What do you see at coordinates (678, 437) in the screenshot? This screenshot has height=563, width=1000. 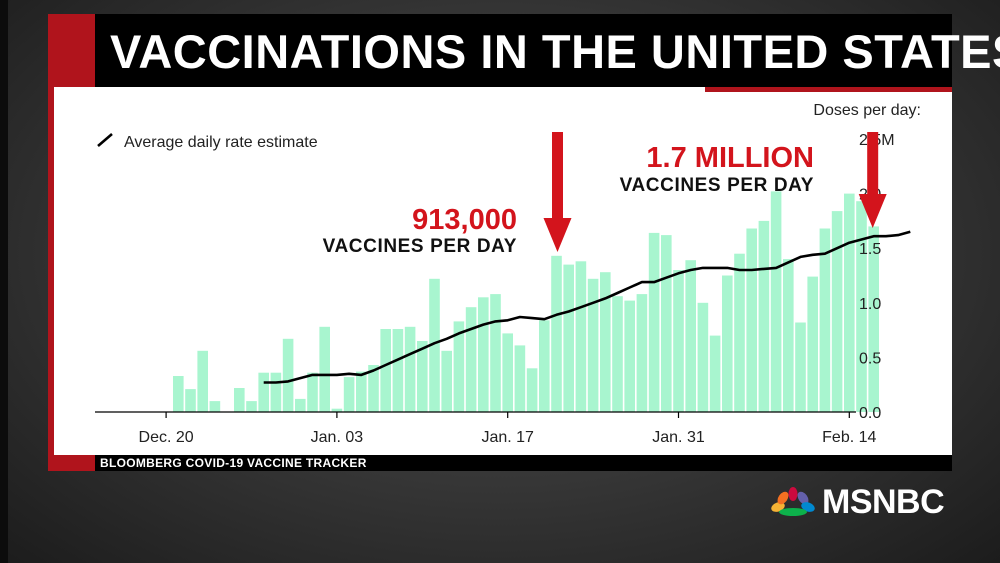 I see `x-tick-label: Jan. 31` at bounding box center [678, 437].